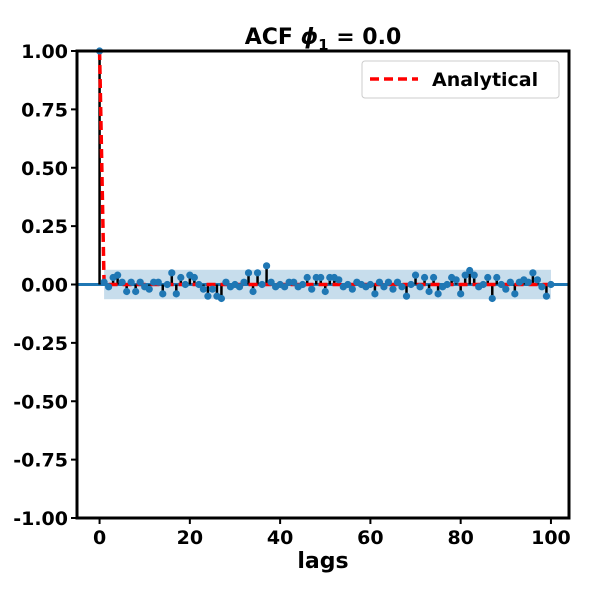 This screenshot has height=598, width=598. I want to click on x-tick-label: 60, so click(370, 538).